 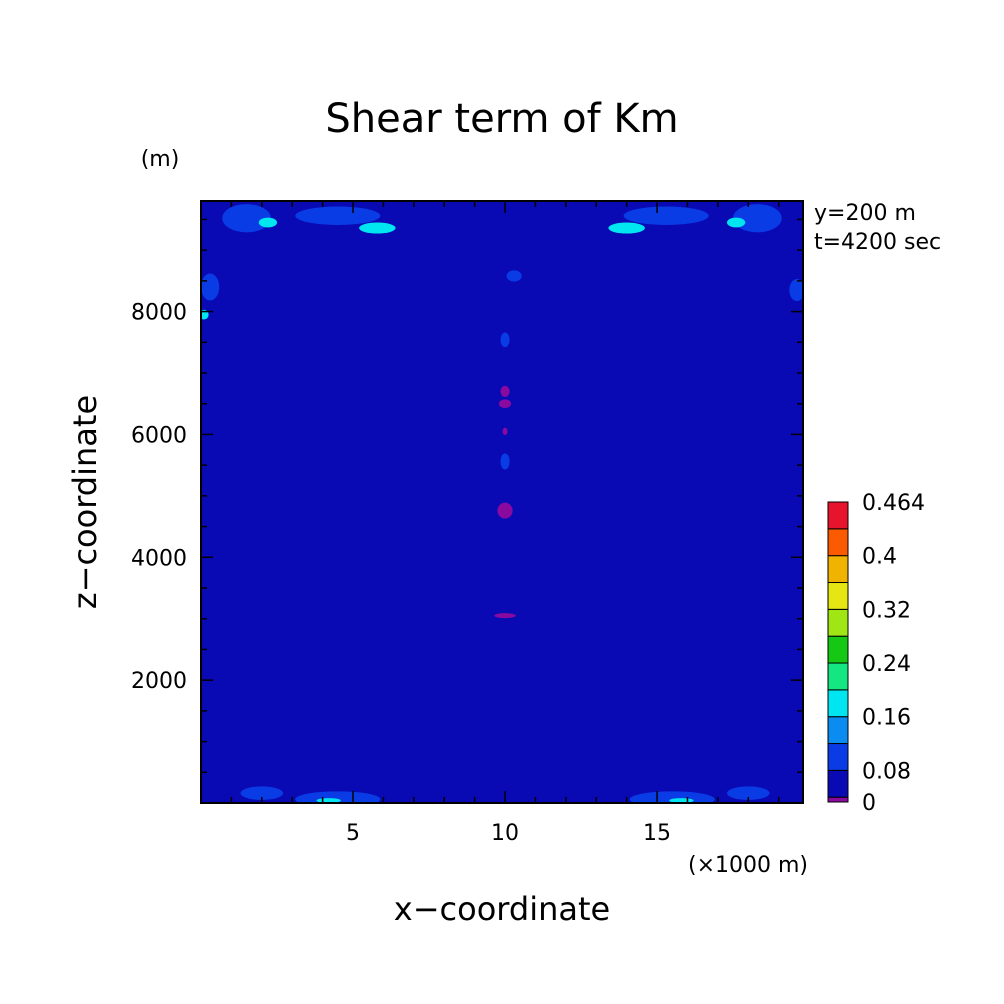 I want to click on colorbar: 0 0.08 0.16 0.24 0.32 0.4 0.464, so click(x=876, y=653).